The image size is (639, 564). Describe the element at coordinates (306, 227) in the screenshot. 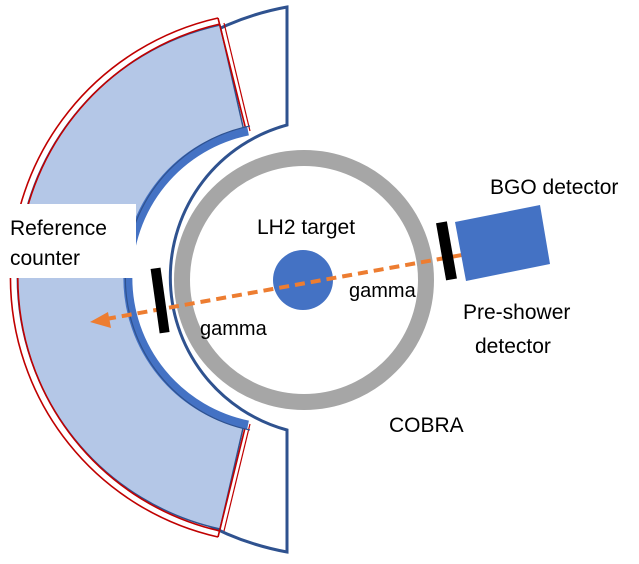

I see `lh2-target-label: LH2 target` at that location.